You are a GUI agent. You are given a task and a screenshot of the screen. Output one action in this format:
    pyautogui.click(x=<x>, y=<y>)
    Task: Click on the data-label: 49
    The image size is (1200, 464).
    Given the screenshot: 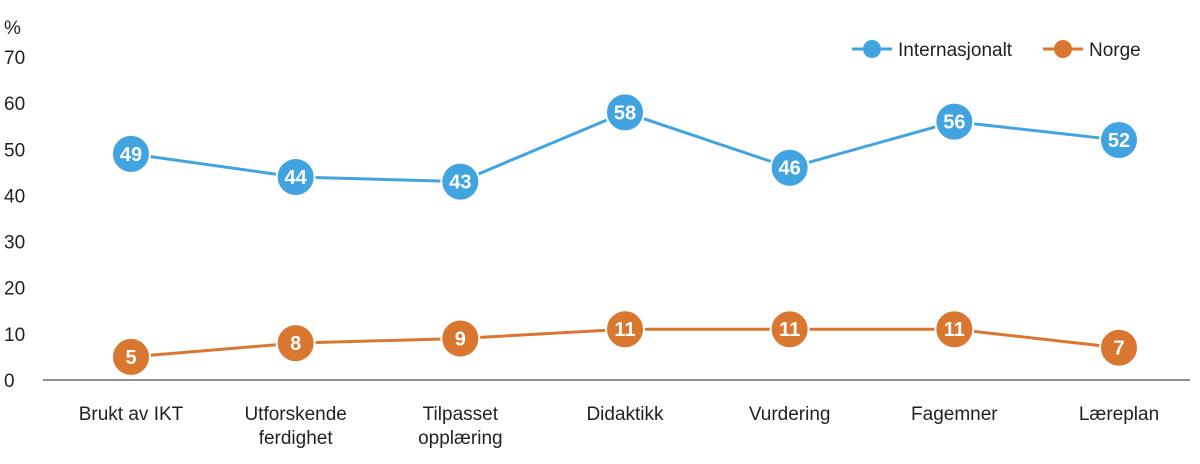 What is the action you would take?
    pyautogui.click(x=131, y=155)
    